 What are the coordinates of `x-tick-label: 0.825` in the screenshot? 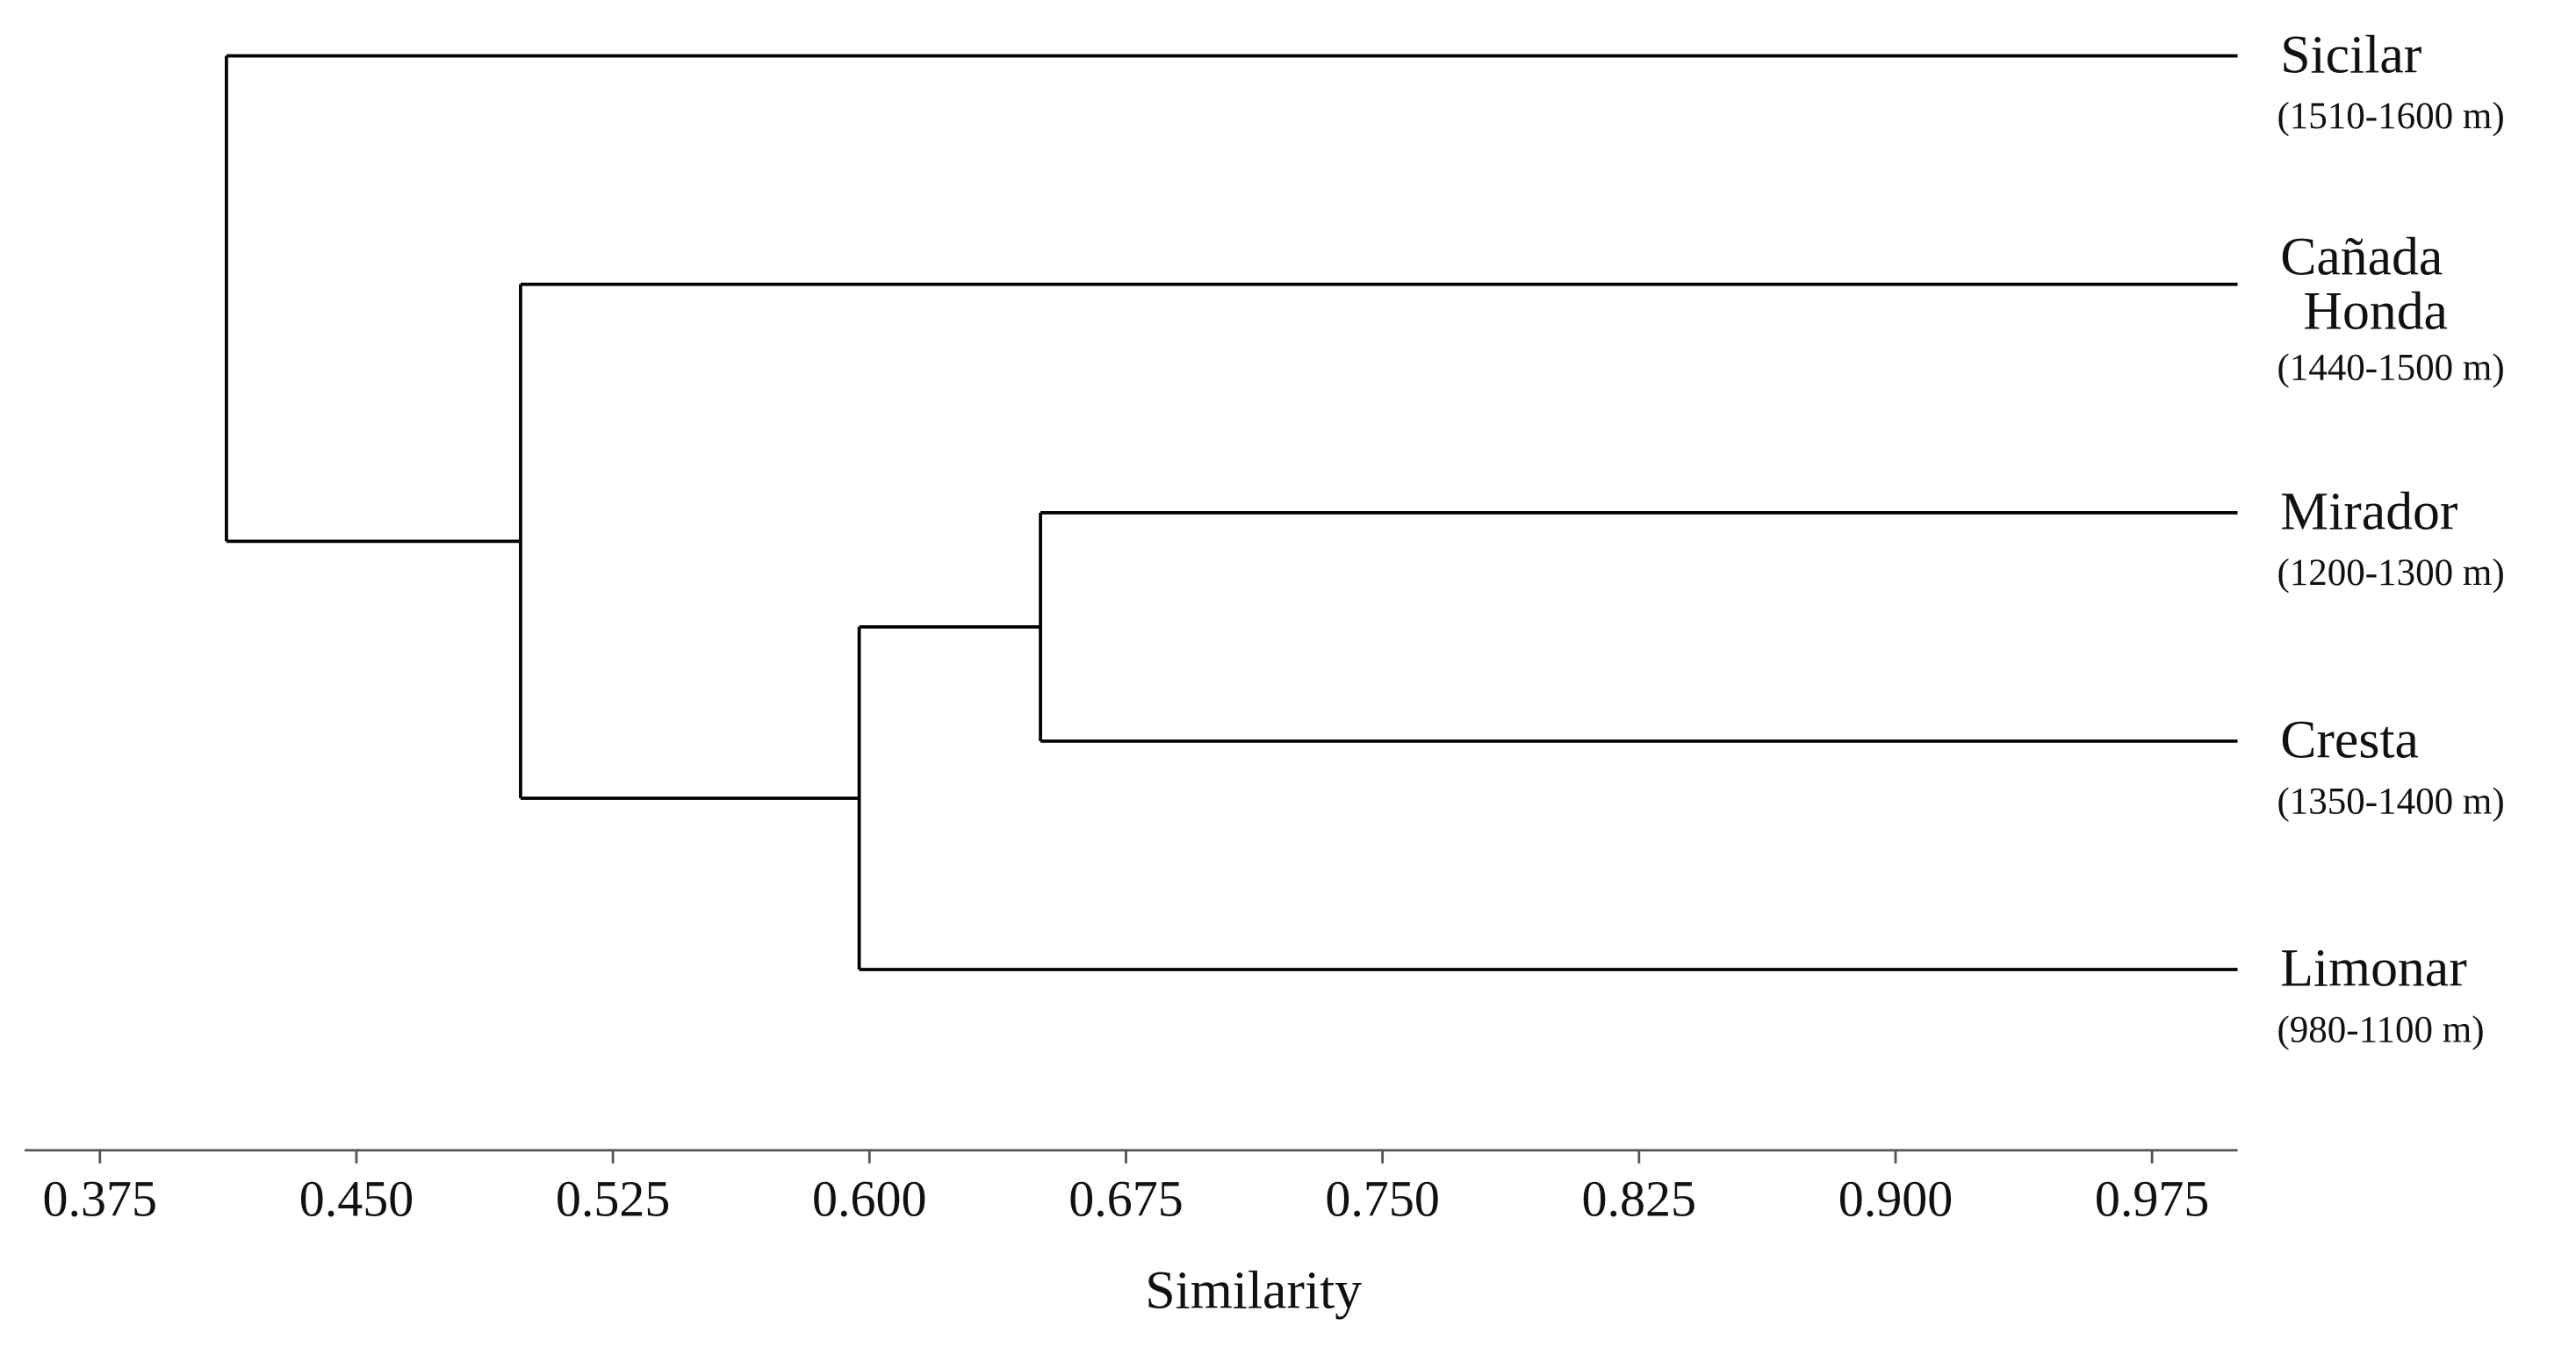 It's located at (1639, 1199).